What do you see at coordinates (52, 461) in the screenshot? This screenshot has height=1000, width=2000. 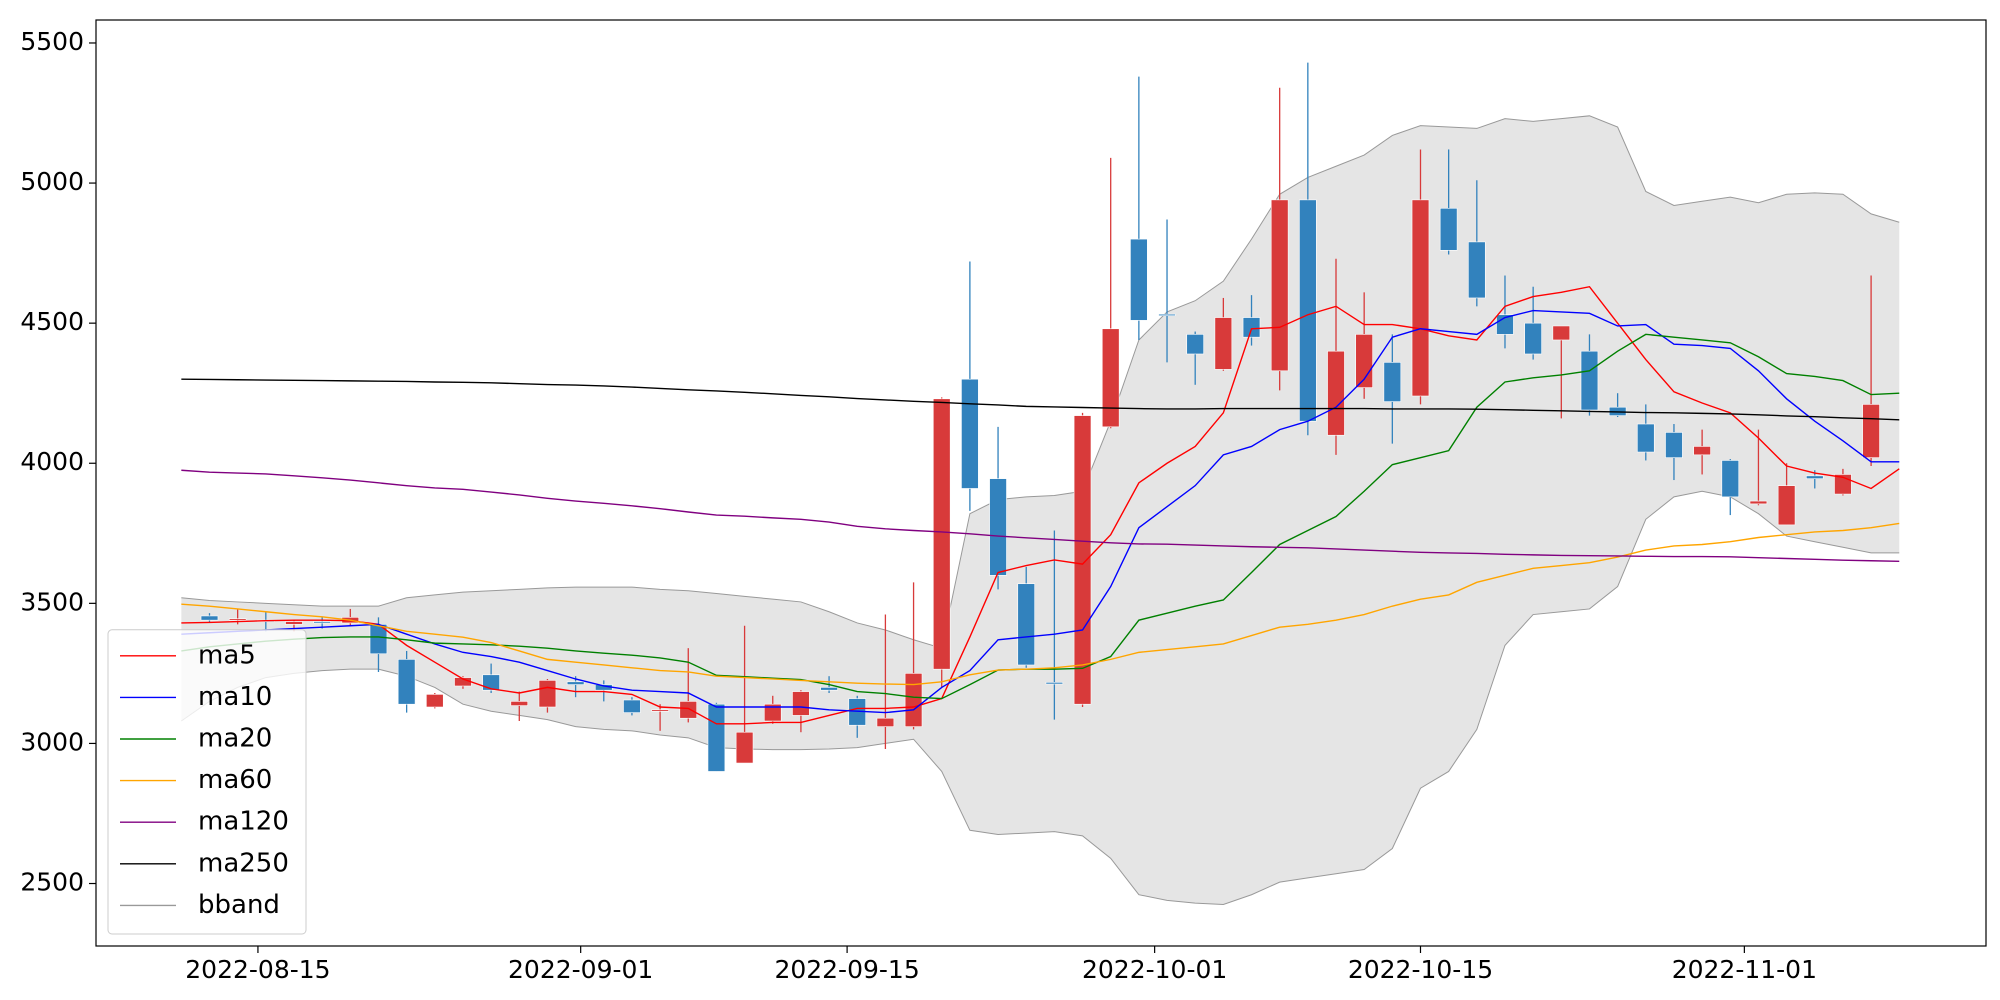 I see `y-tick-label: 4000` at bounding box center [52, 461].